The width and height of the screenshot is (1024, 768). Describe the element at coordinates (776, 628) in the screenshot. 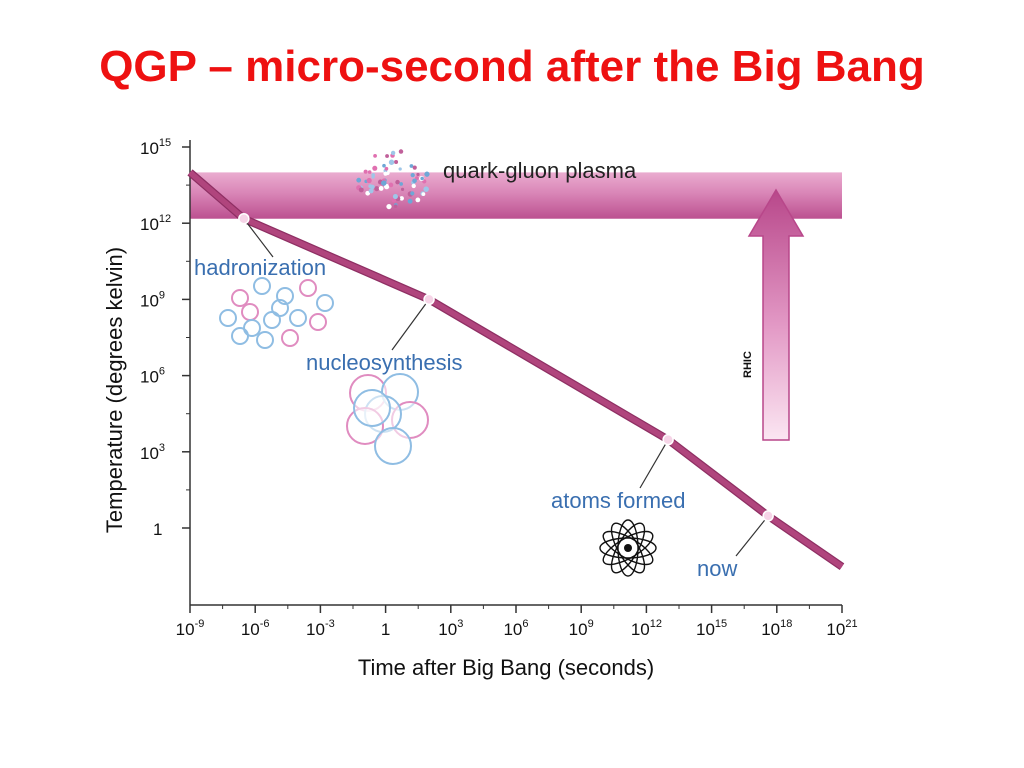

I see `x-tick-label: 10¹⁸` at that location.